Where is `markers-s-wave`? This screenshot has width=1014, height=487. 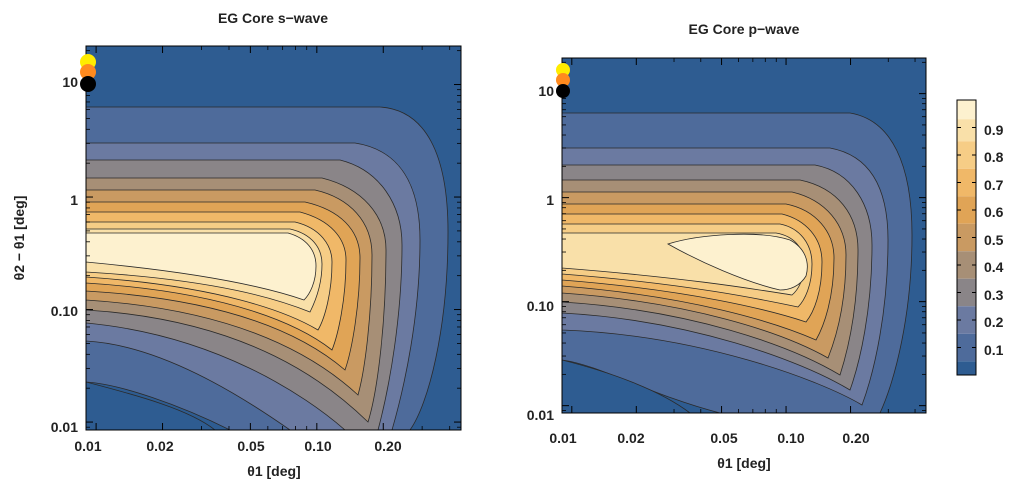 markers-s-wave is located at coordinates (88, 73).